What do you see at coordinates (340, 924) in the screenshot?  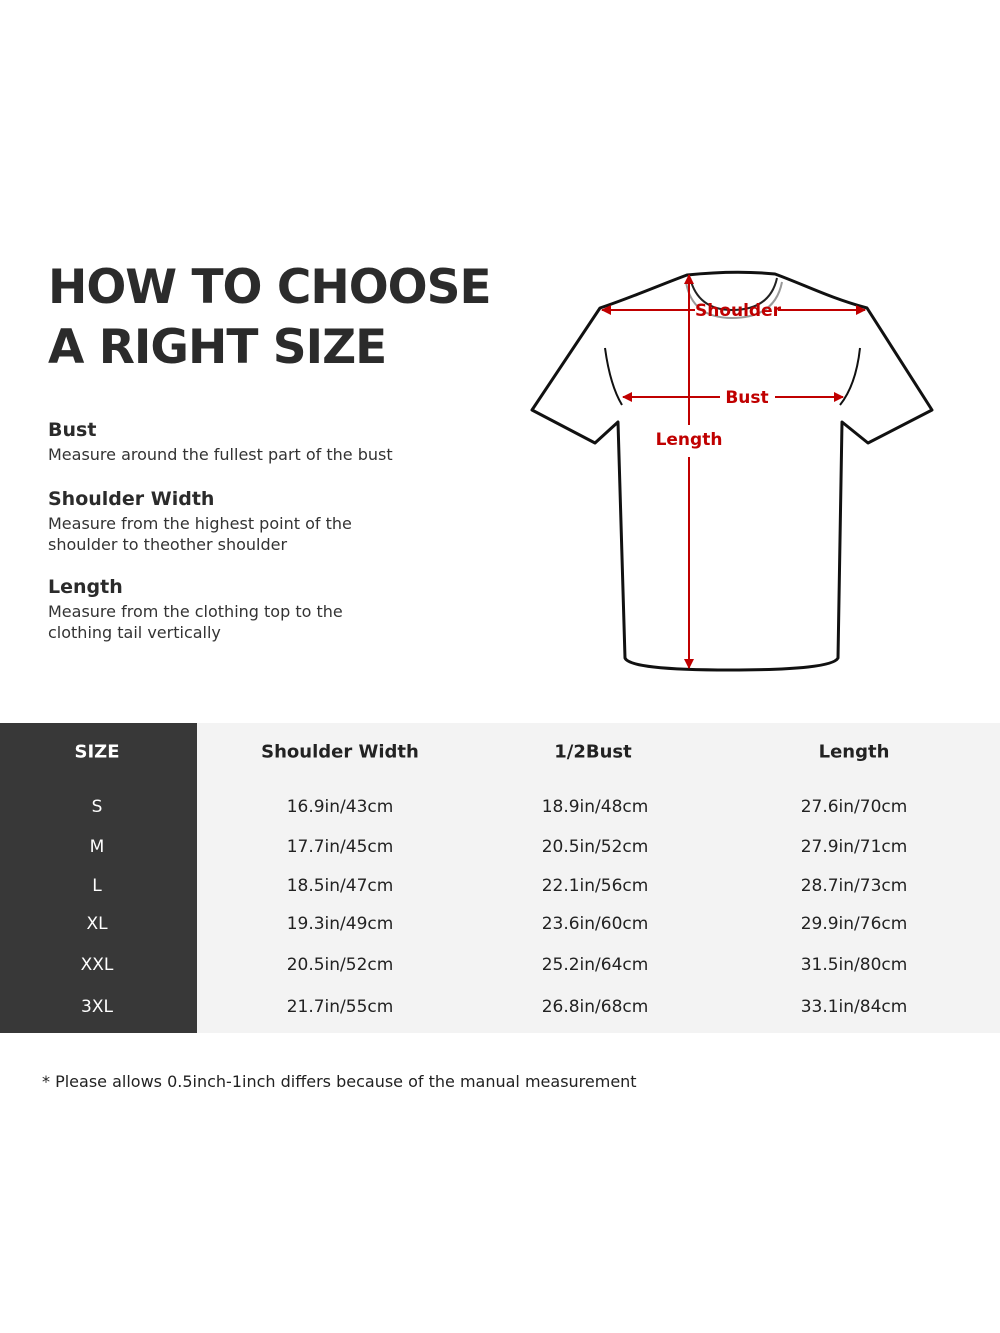 I see `measurement-cell: 19.3in/49cm` at bounding box center [340, 924].